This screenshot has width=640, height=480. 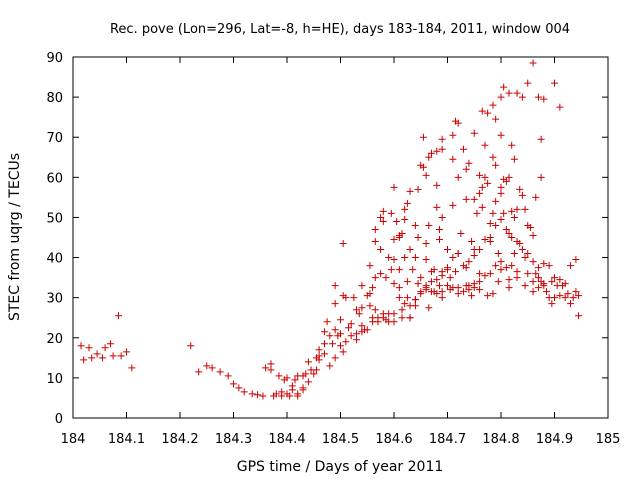 What do you see at coordinates (59, 419) in the screenshot?
I see `y-tick-label: 0` at bounding box center [59, 419].